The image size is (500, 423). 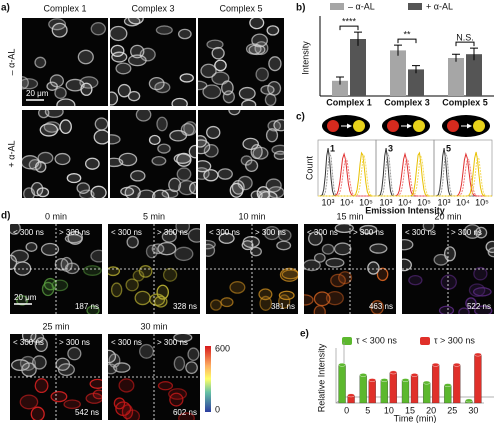 I want to click on y-axis-title: Intensity, so click(x=305, y=58).